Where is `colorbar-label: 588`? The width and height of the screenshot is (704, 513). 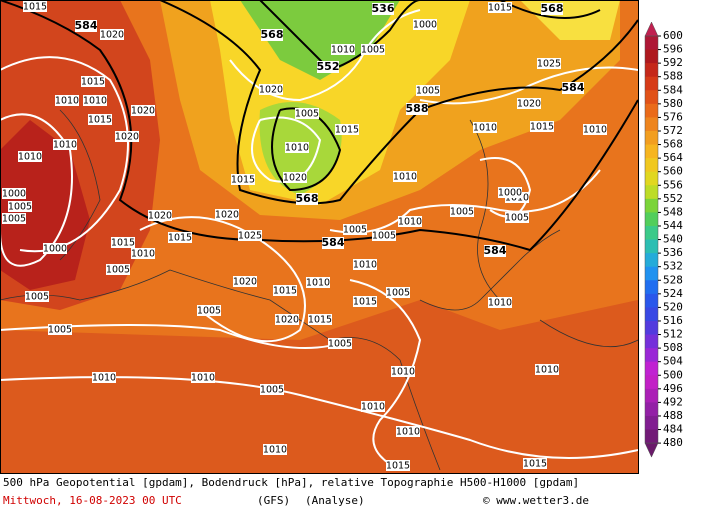
colorbar-label: 588 is located at coordinates (673, 76).